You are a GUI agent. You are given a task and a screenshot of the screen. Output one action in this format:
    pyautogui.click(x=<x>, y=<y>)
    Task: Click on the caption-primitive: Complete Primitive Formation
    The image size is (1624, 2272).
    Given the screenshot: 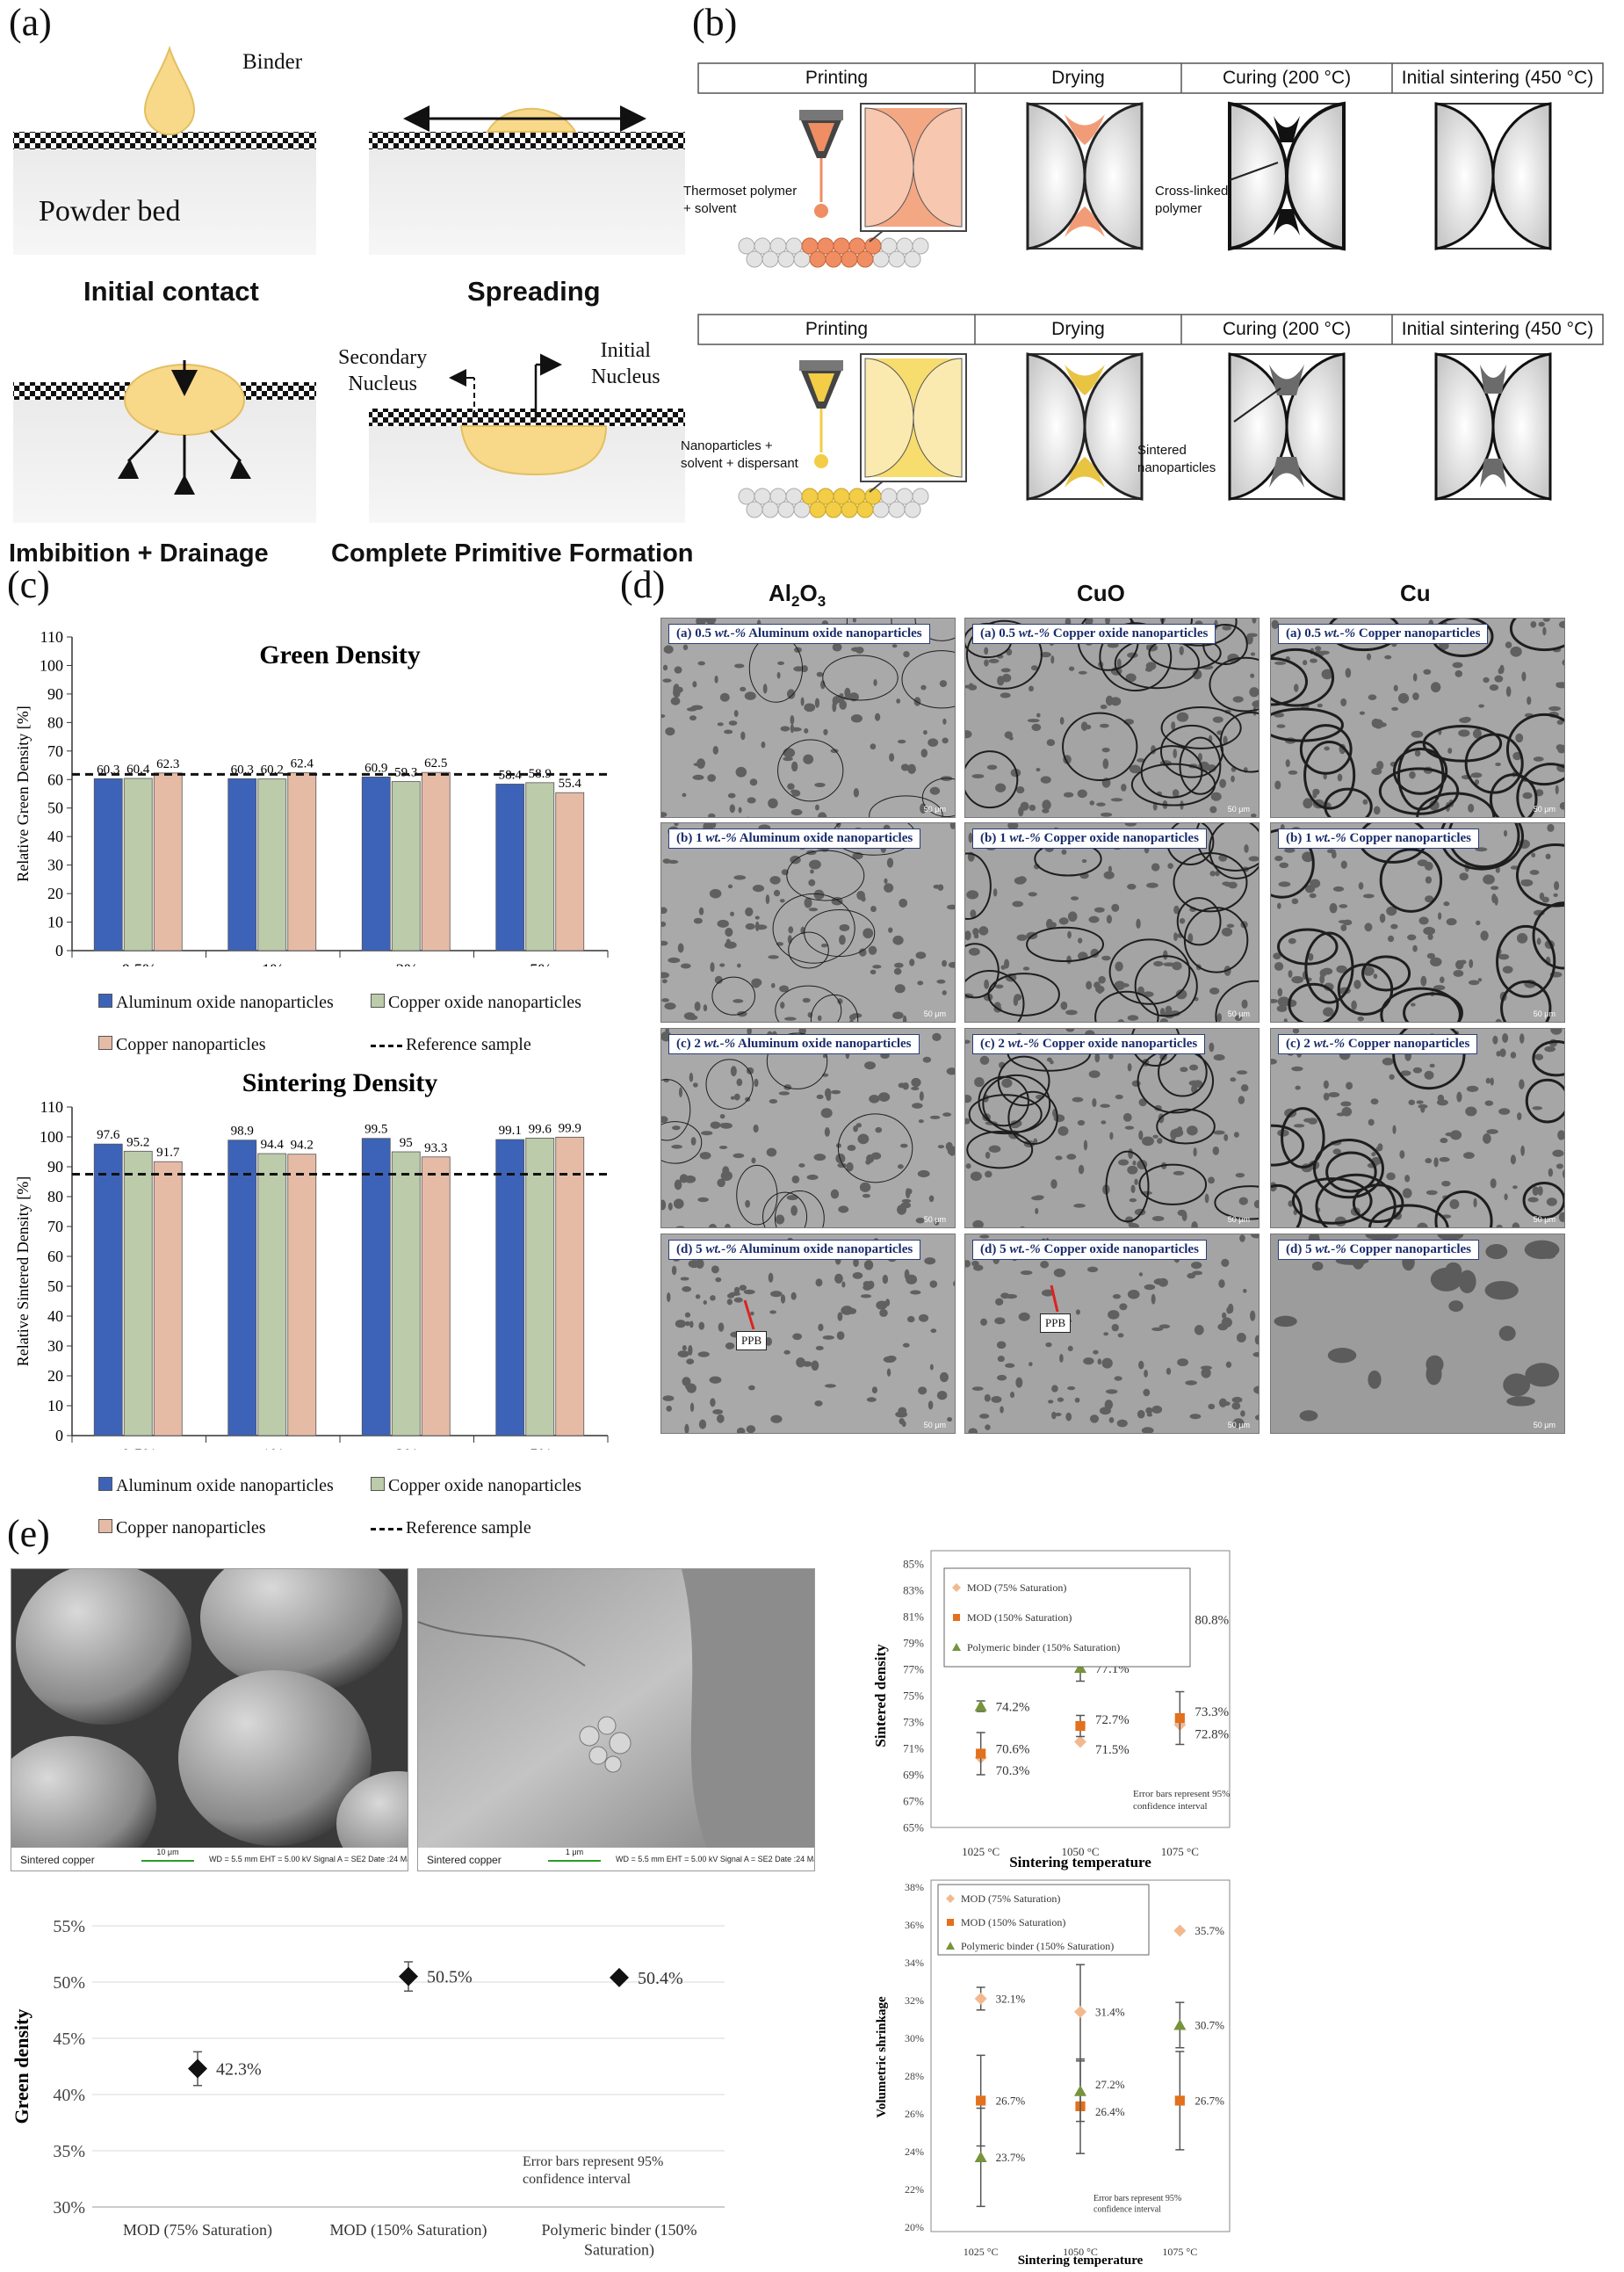 What is the action you would take?
    pyautogui.click(x=513, y=553)
    